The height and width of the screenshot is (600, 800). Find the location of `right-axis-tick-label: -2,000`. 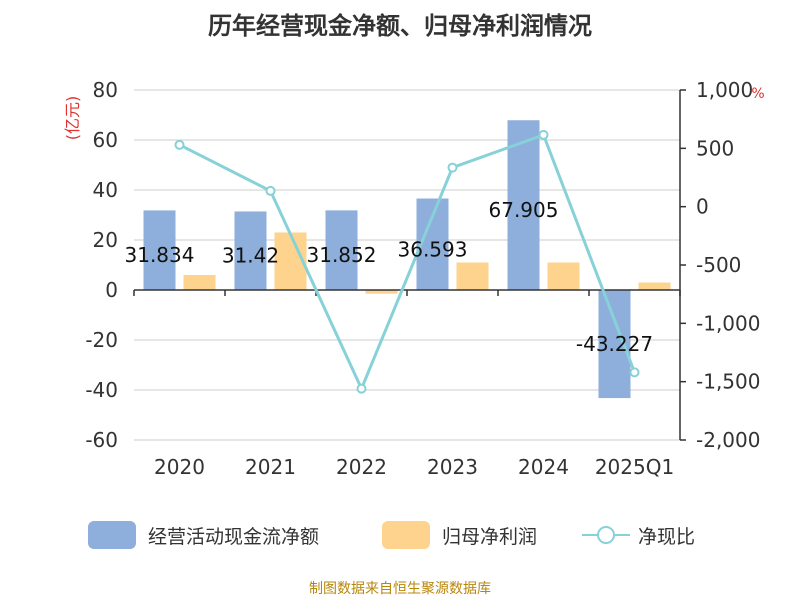

right-axis-tick-label: -2,000 is located at coordinates (728, 440).